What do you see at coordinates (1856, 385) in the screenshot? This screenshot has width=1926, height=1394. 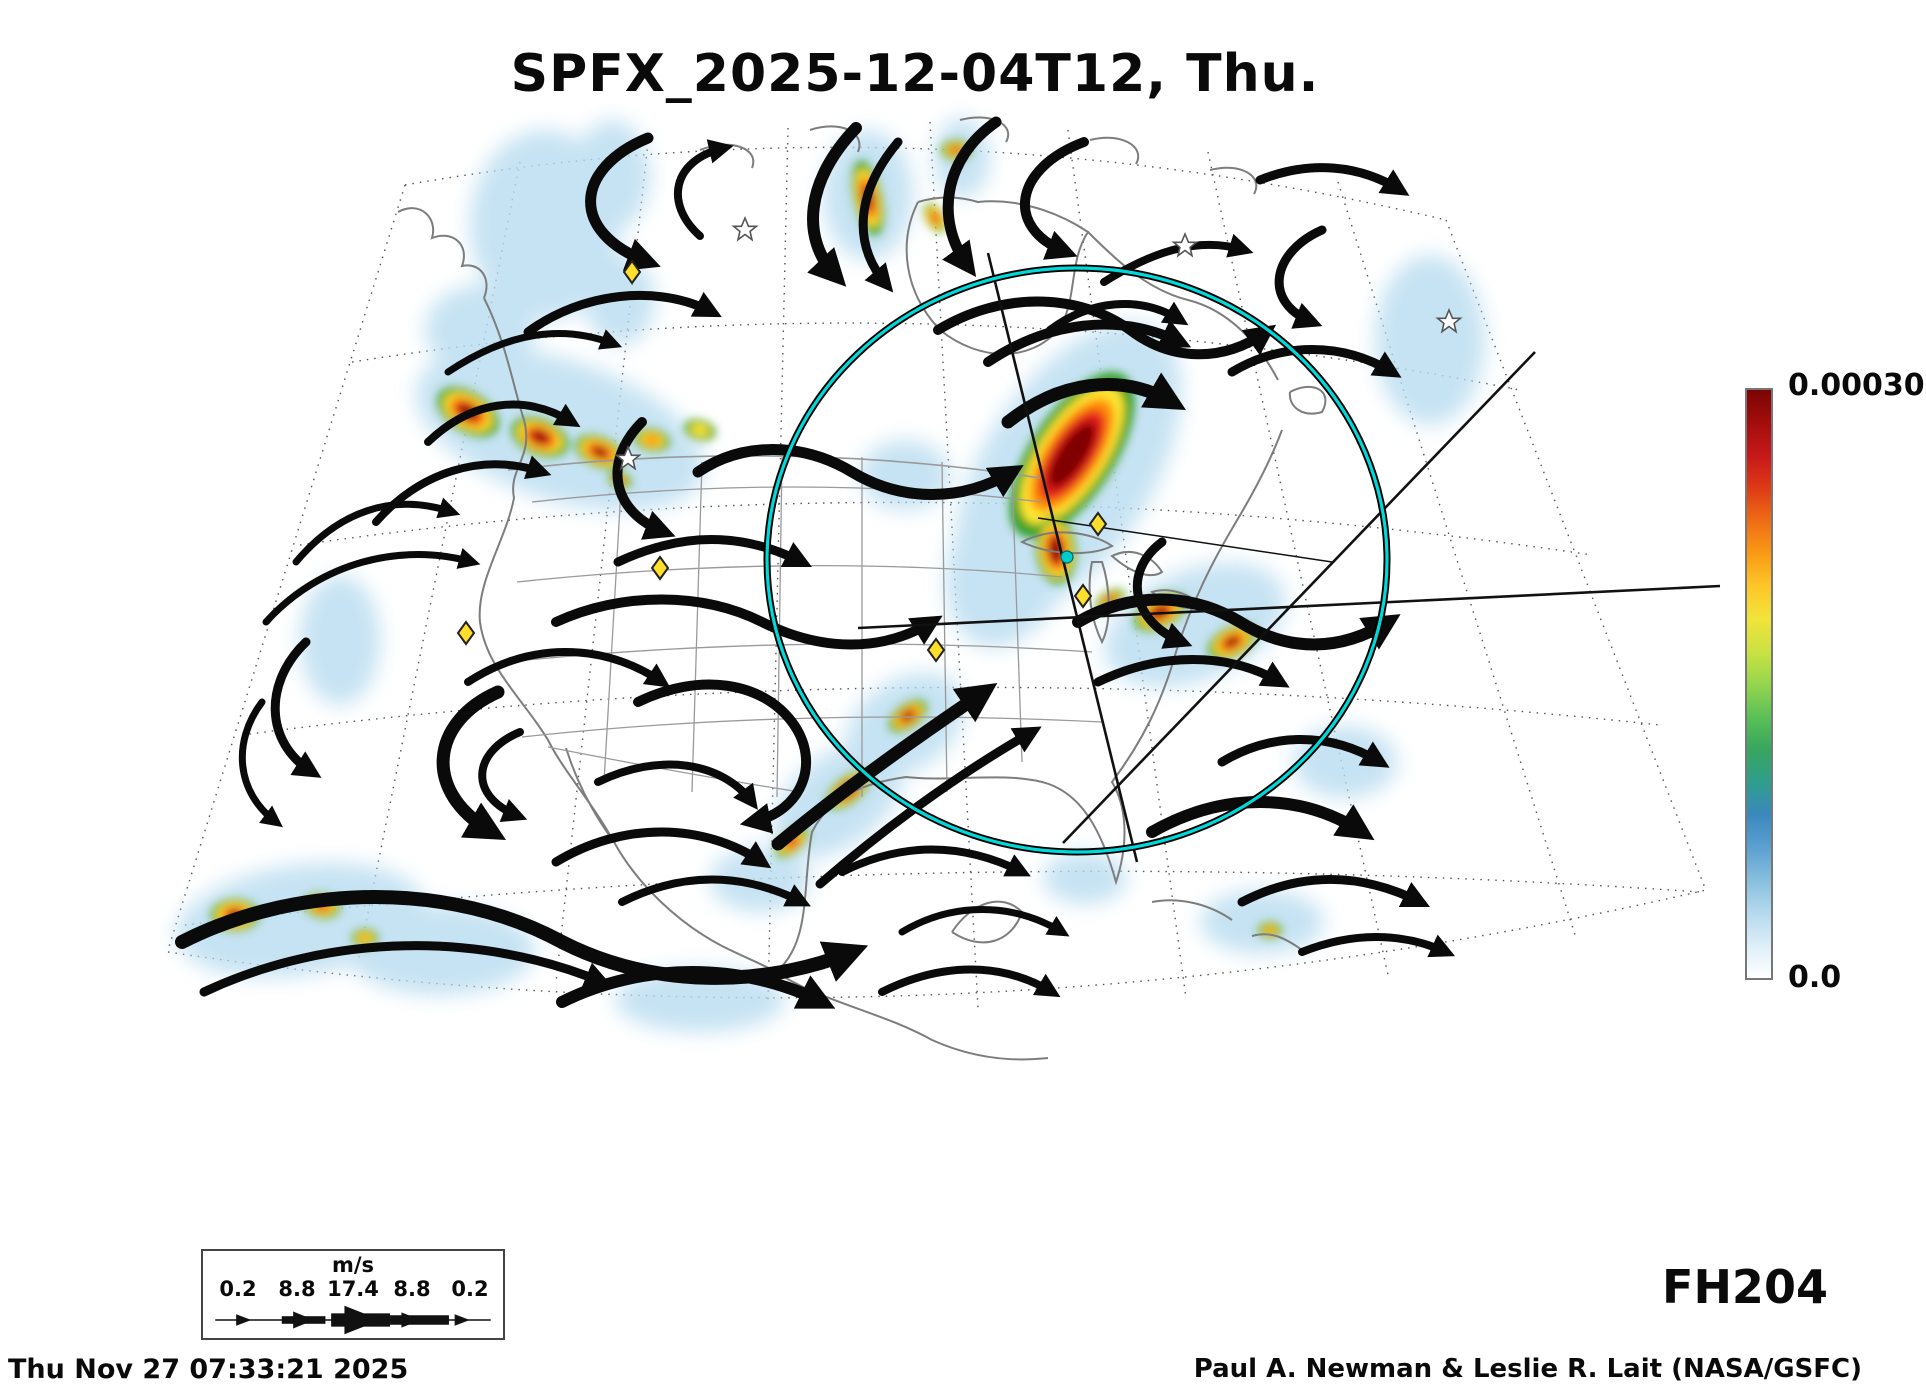 I see `colorbar-max-label: 0.00030` at bounding box center [1856, 385].